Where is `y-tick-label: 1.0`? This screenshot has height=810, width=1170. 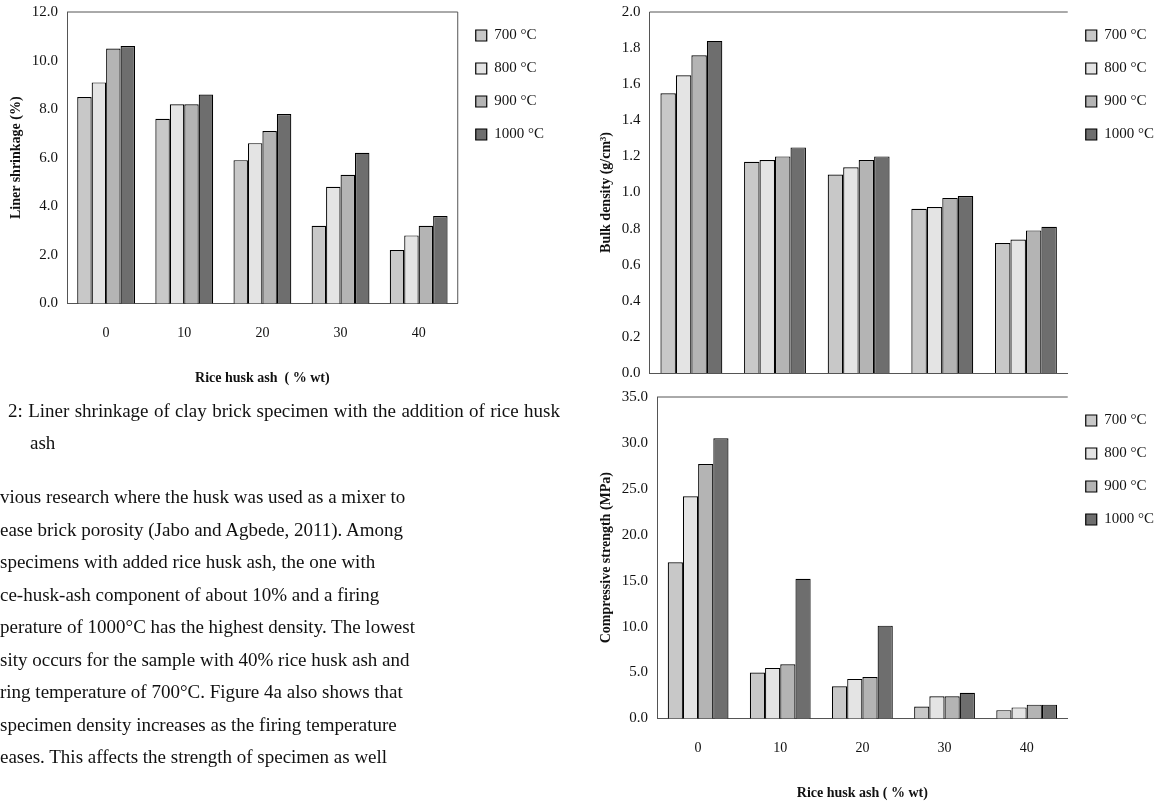
y-tick-label: 1.0 is located at coordinates (631, 191).